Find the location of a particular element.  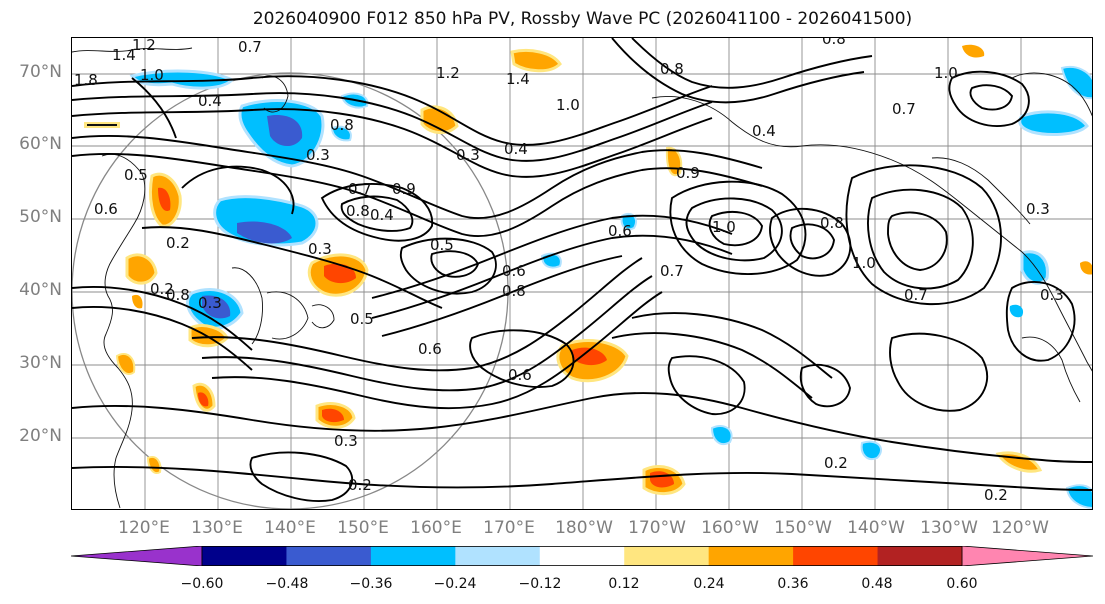

lon-label: 130°W is located at coordinates (949, 528).